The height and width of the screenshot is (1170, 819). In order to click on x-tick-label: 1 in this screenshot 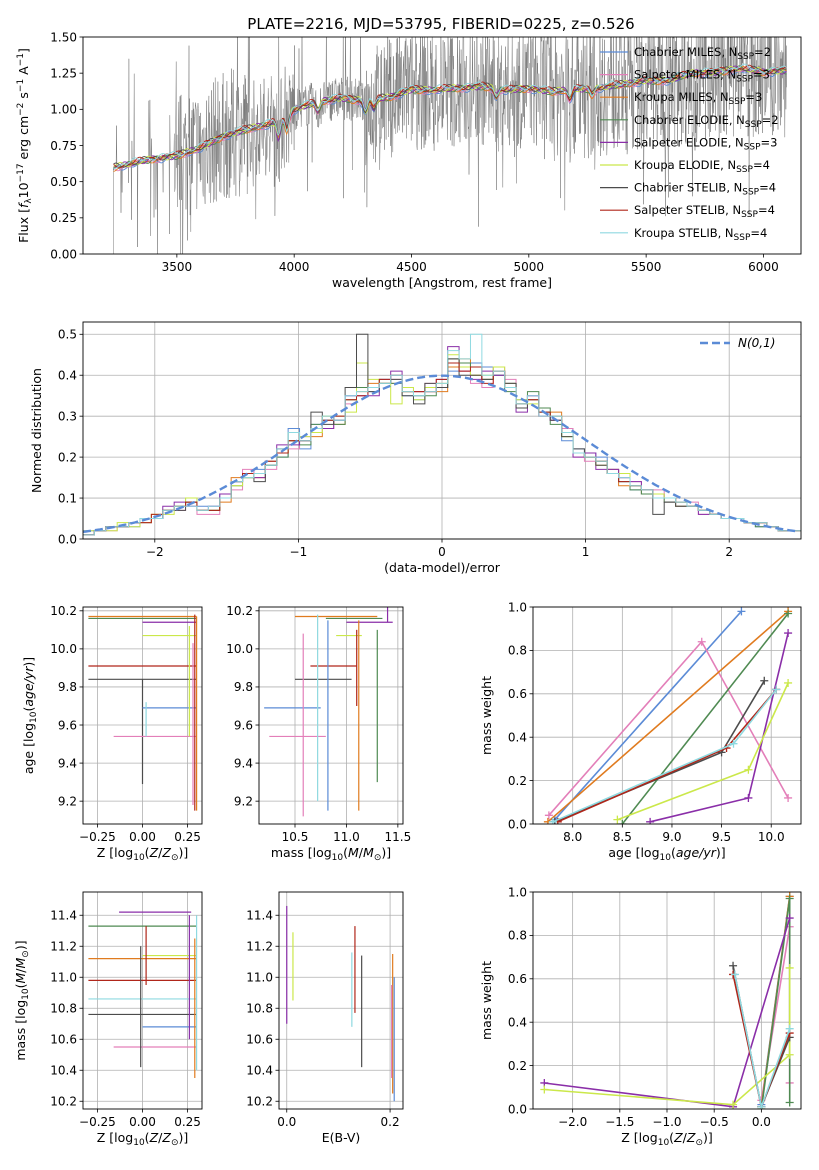, I will do `click(586, 552)`.